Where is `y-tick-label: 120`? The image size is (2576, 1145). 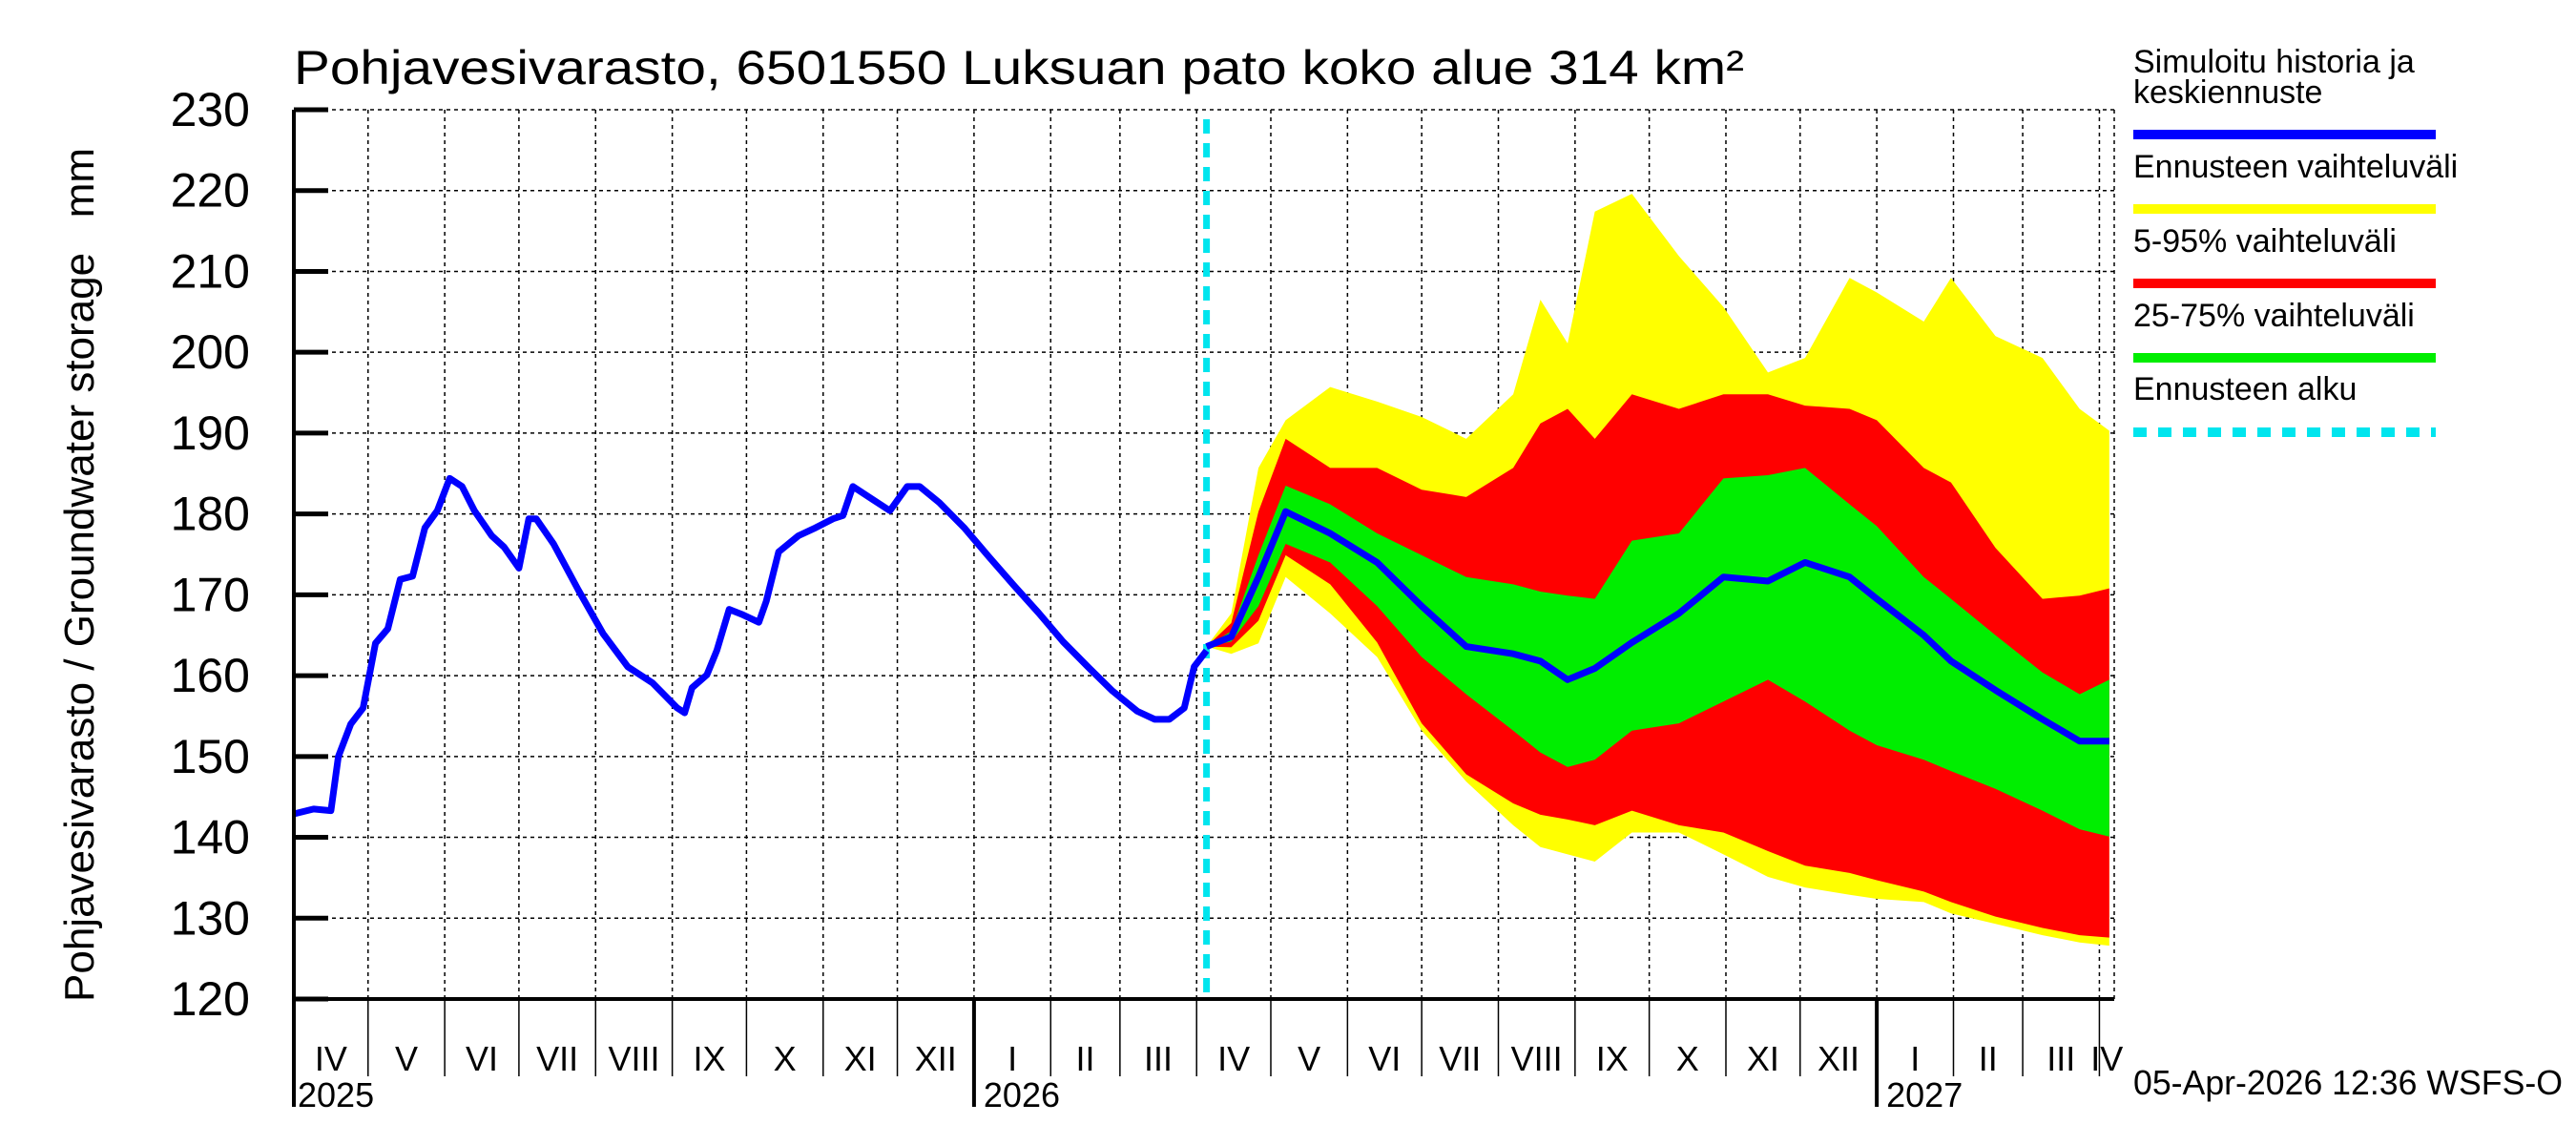 y-tick-label: 120 is located at coordinates (210, 999).